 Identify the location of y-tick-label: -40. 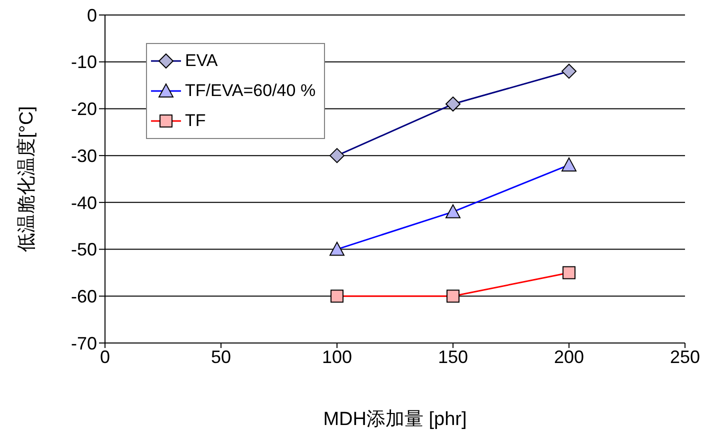
(83, 202).